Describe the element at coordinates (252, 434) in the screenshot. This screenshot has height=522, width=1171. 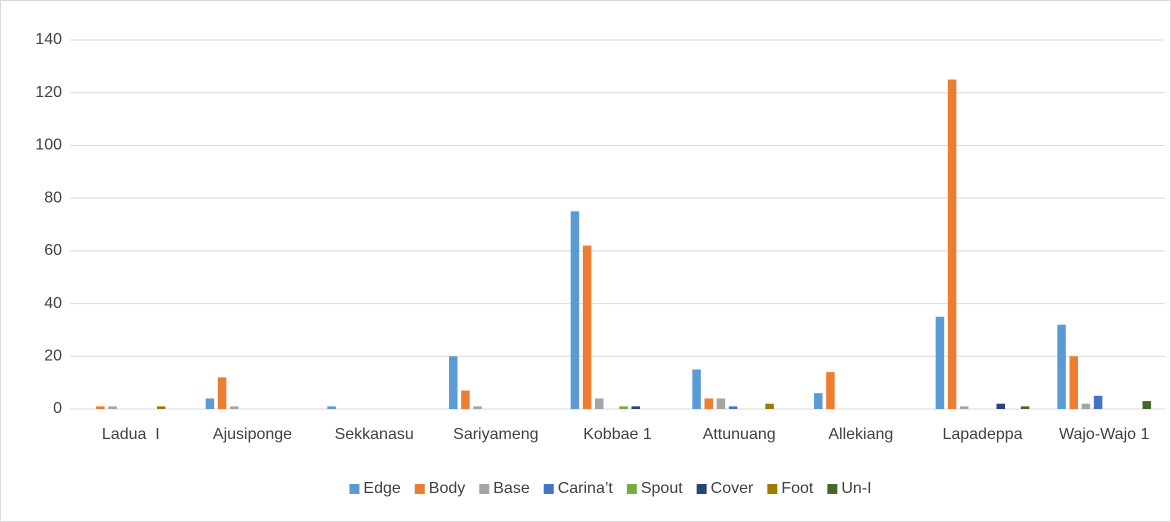
I see `x-tick-label: Ajusiponge` at that location.